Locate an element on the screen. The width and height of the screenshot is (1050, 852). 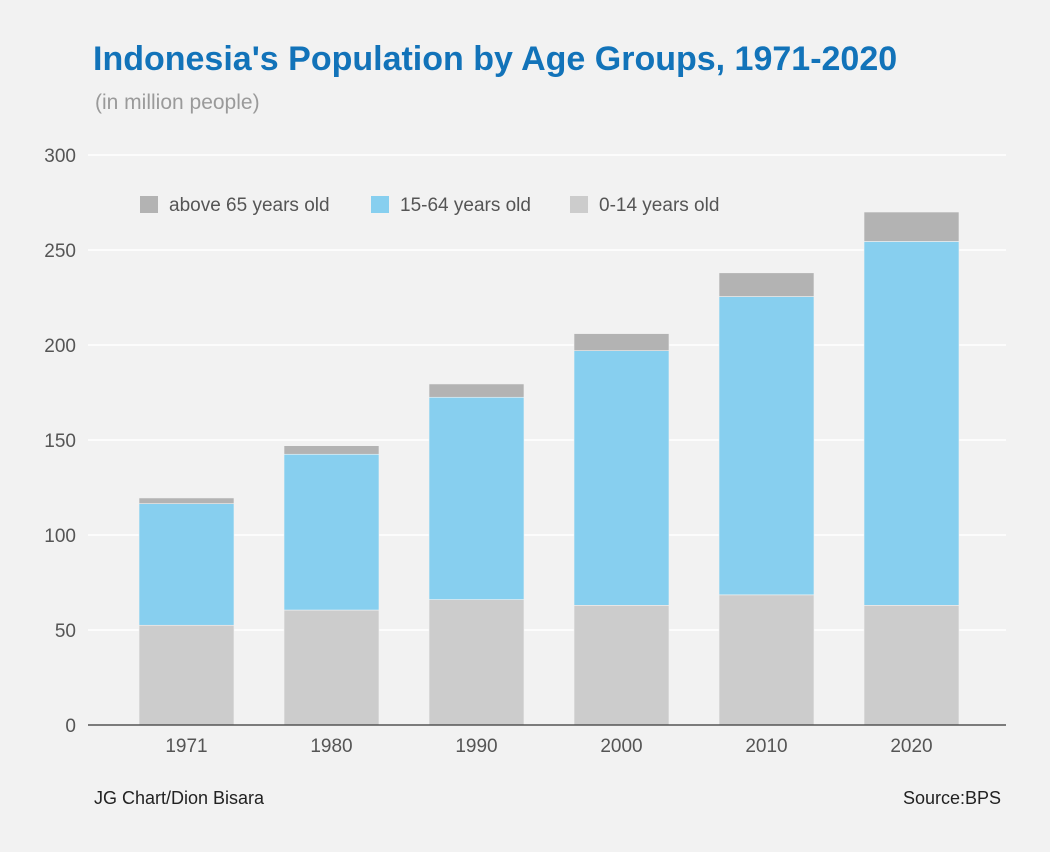
legend-label: 15-64 years old is located at coordinates (465, 205).